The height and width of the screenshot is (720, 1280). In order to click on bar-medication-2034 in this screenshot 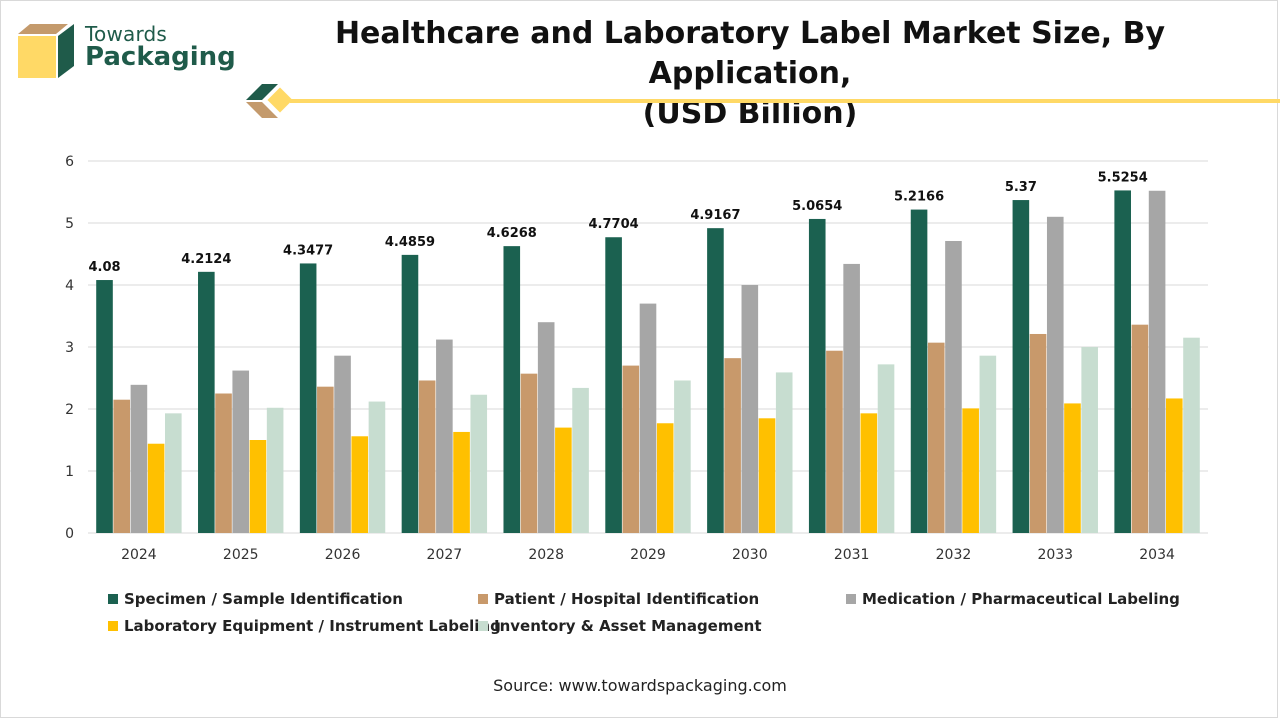, I will do `click(1157, 361)`.